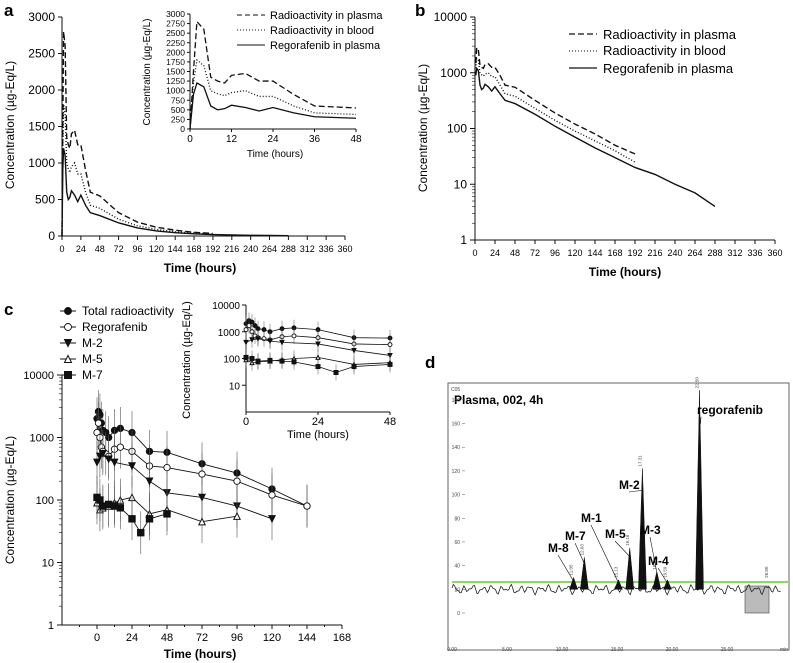 This screenshot has height=663, width=793. What do you see at coordinates (182, 129) in the screenshot?
I see `inset-y-tick-label: 0` at bounding box center [182, 129].